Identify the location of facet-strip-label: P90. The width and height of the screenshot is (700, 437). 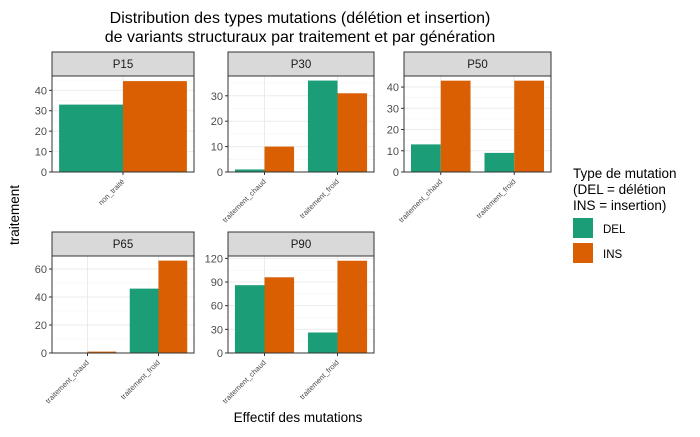
(301, 245).